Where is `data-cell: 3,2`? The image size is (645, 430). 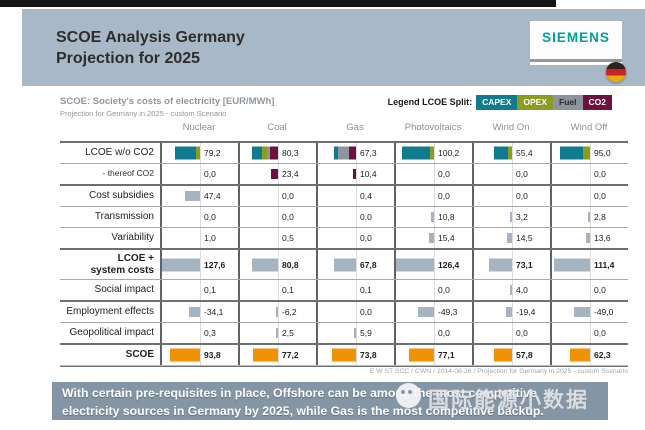
data-cell: 3,2 is located at coordinates (511, 217).